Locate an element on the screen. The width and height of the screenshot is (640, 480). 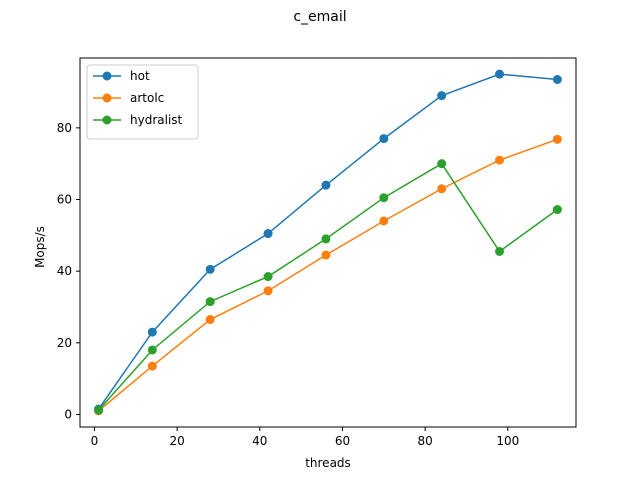
legend-entry: hydralist is located at coordinates (138, 120).